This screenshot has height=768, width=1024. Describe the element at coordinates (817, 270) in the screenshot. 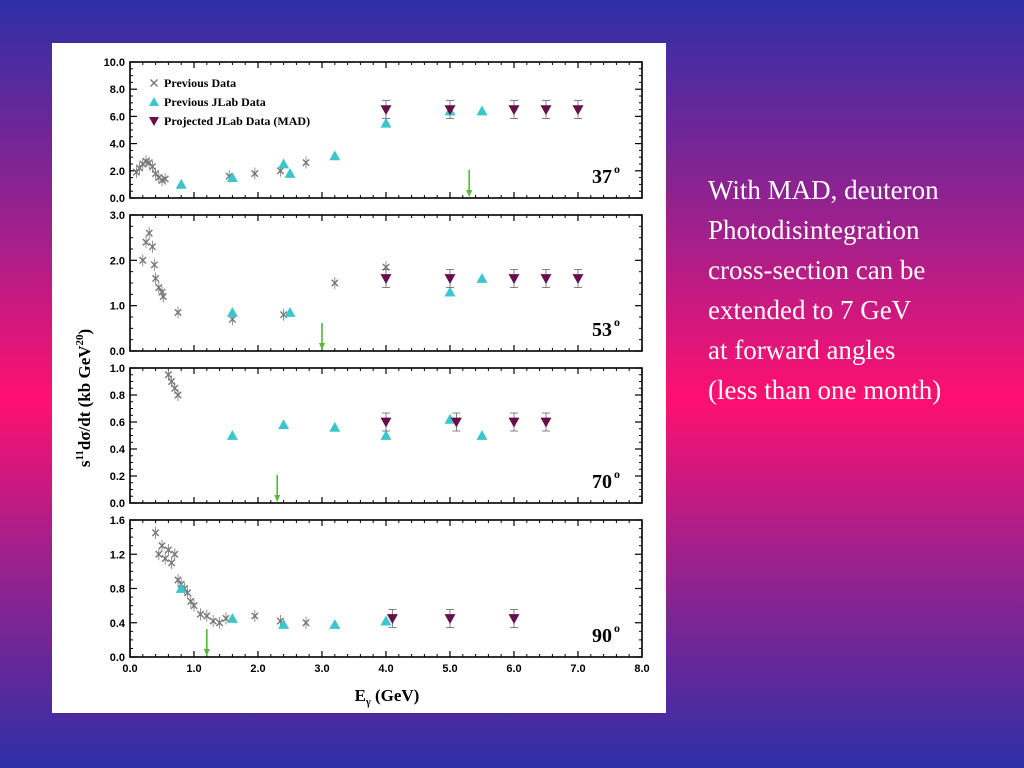

I see `caption-line: cross-section can be` at that location.